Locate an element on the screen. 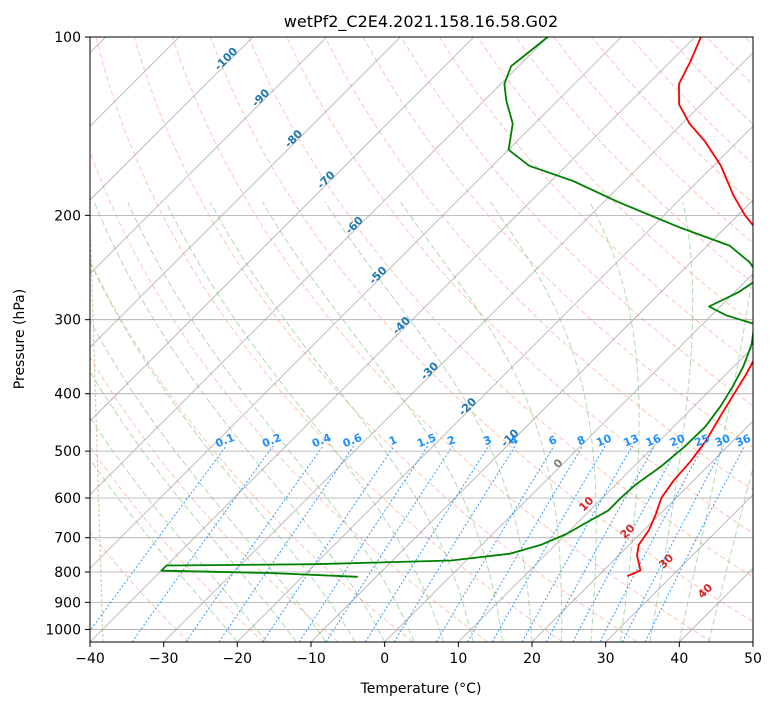 Image resolution: width=775 pixels, height=712 pixels. x-tick-label: −10 is located at coordinates (311, 659).